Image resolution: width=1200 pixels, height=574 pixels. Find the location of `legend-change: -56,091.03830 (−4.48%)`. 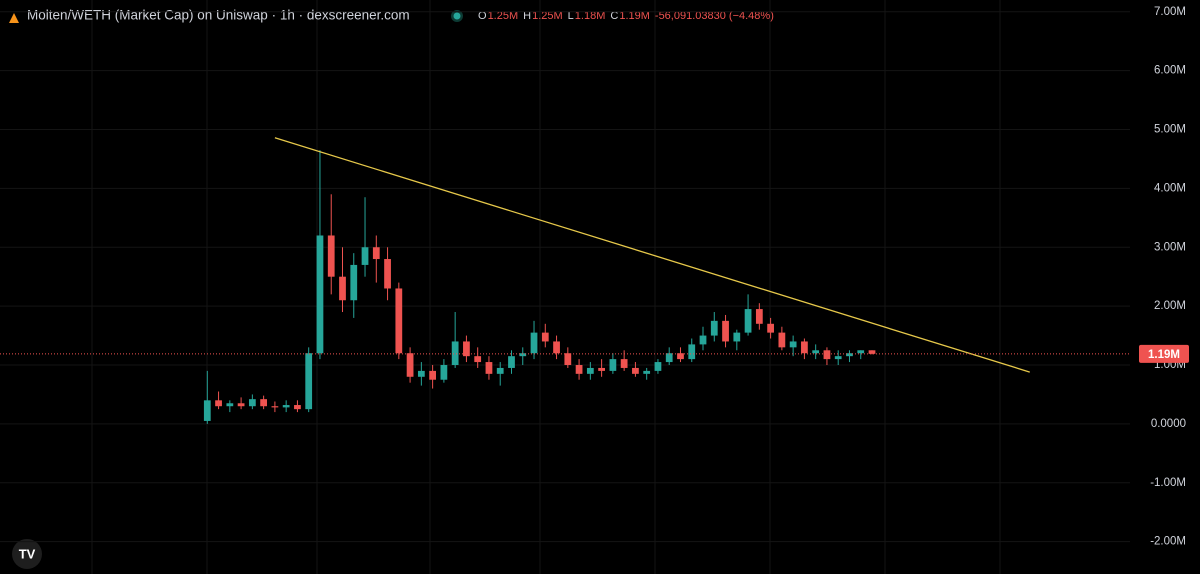

legend-change: -56,091.03830 (−4.48%) is located at coordinates (714, 16).